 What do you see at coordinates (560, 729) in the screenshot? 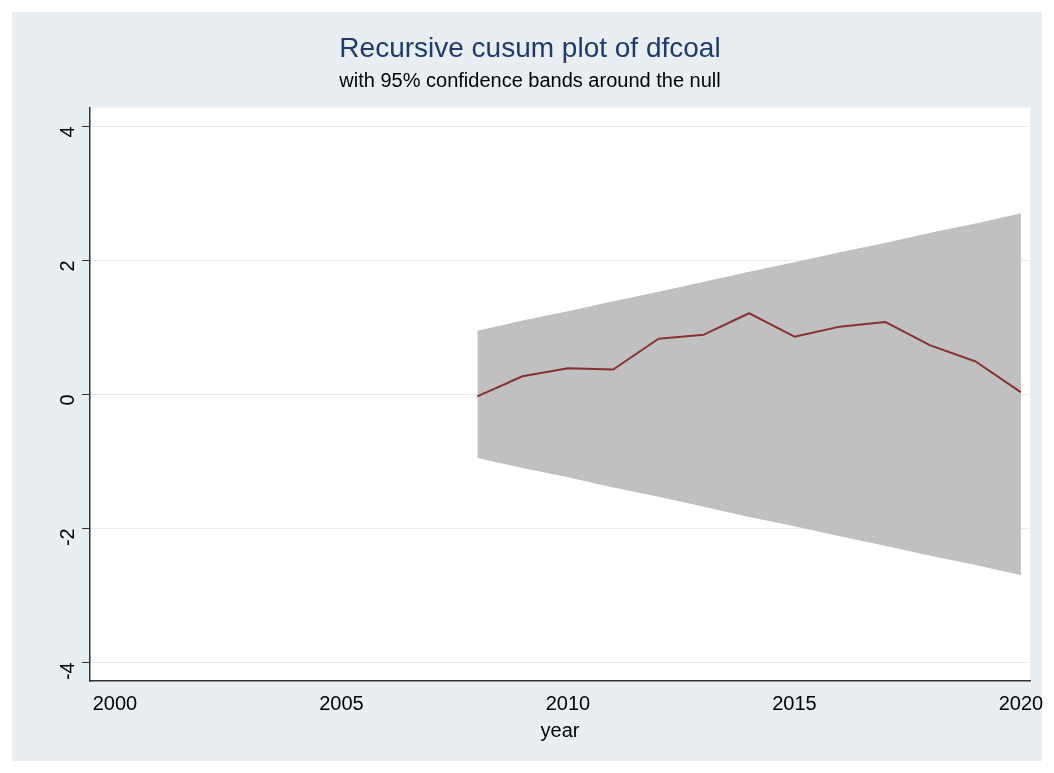
I see `x-axis-title: year` at bounding box center [560, 729].